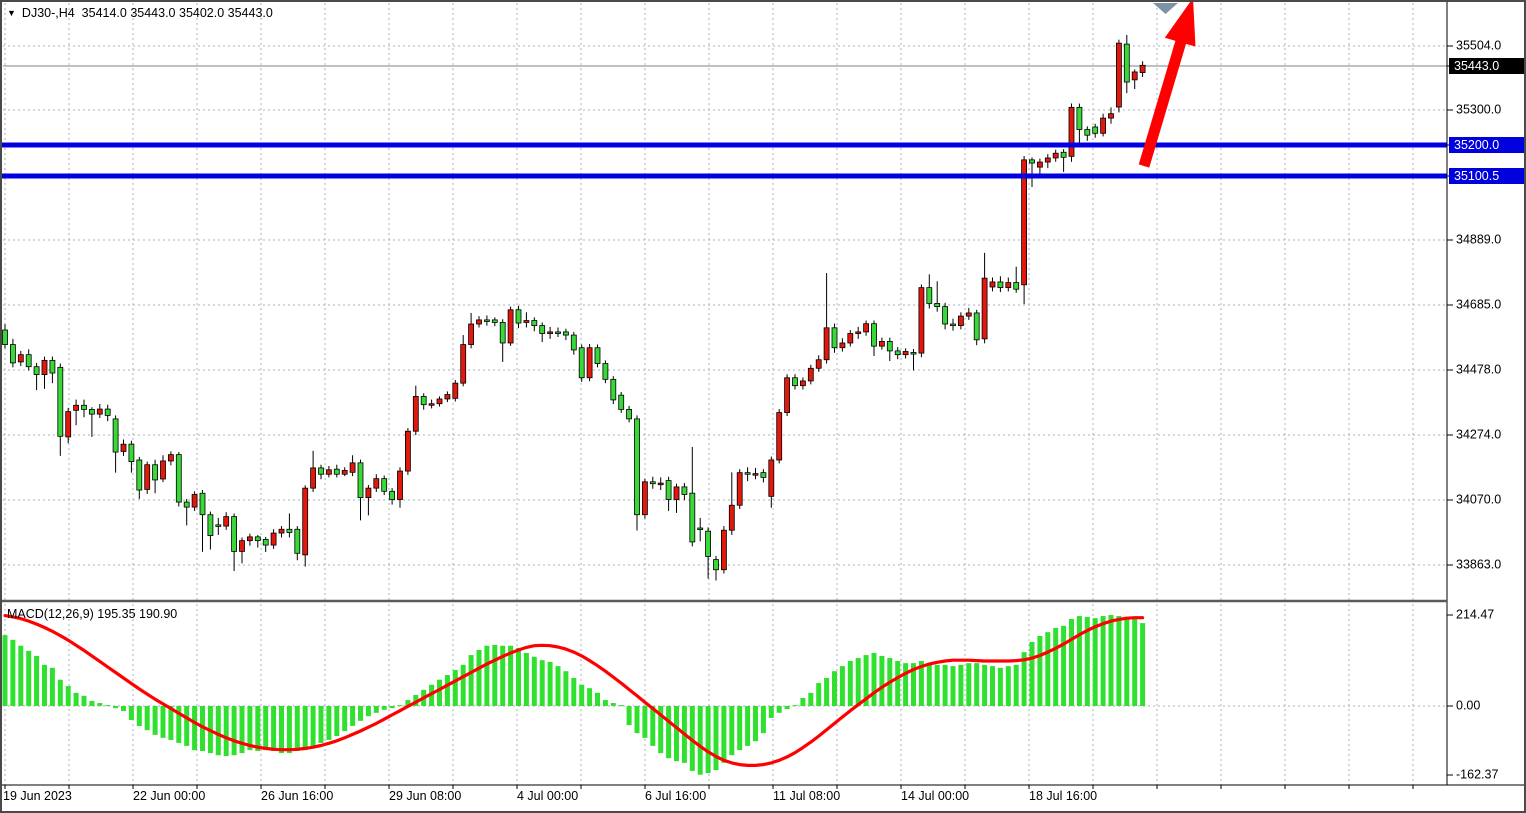 The image size is (1526, 813). Describe the element at coordinates (11, 13) in the screenshot. I see `chevron-down-icon: ▼` at that location.